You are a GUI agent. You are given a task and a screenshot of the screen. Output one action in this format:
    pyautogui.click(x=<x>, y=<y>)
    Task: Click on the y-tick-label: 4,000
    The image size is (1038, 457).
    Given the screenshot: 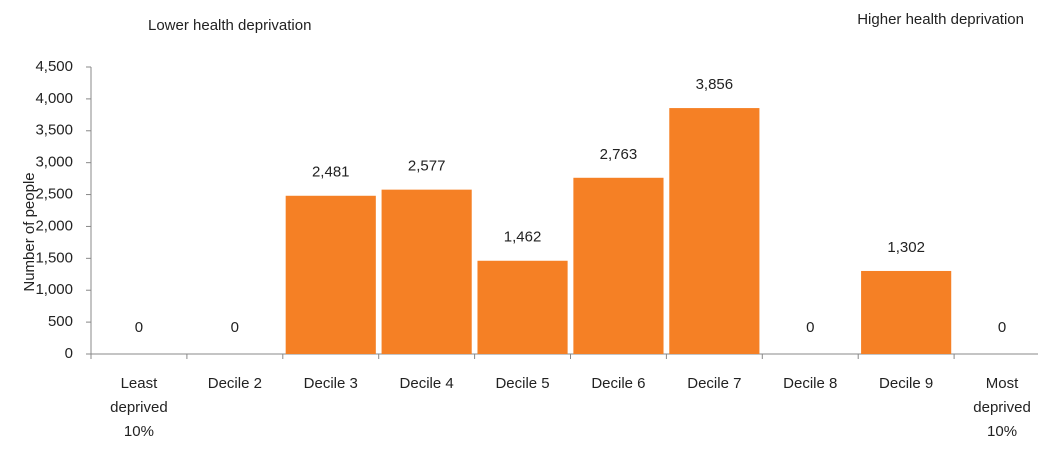 What is the action you would take?
    pyautogui.click(x=54, y=98)
    